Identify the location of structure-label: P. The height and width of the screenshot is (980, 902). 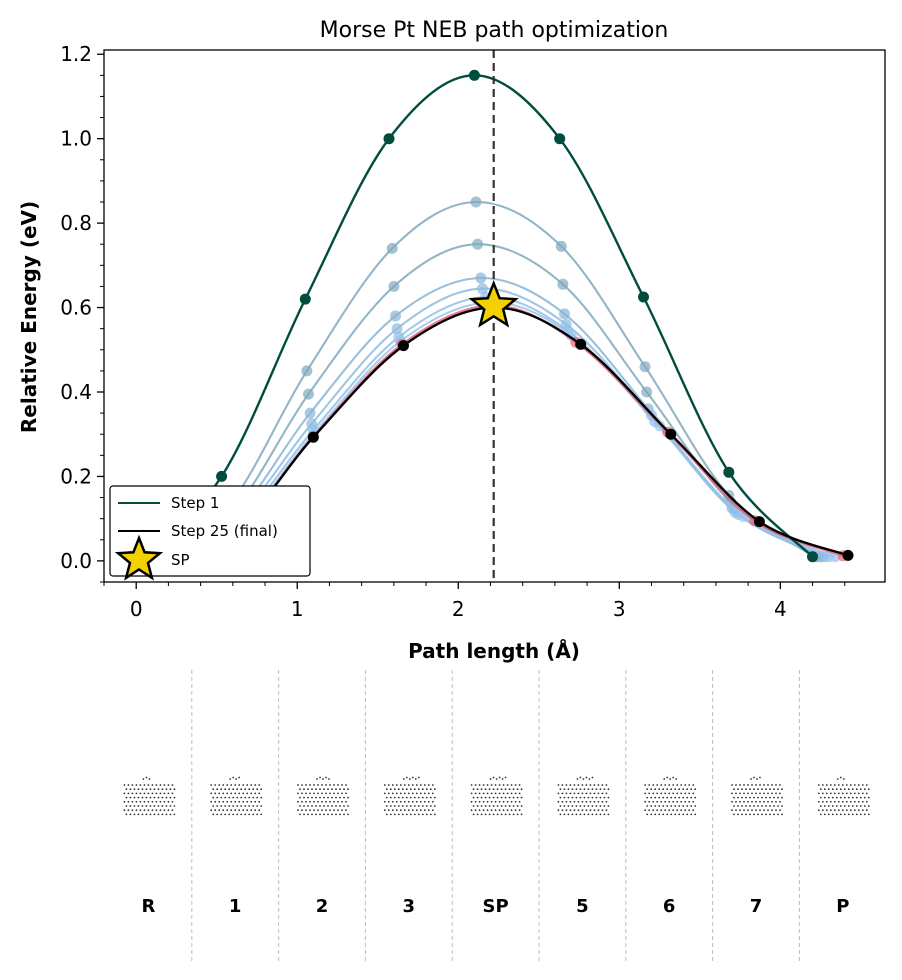
(842, 906).